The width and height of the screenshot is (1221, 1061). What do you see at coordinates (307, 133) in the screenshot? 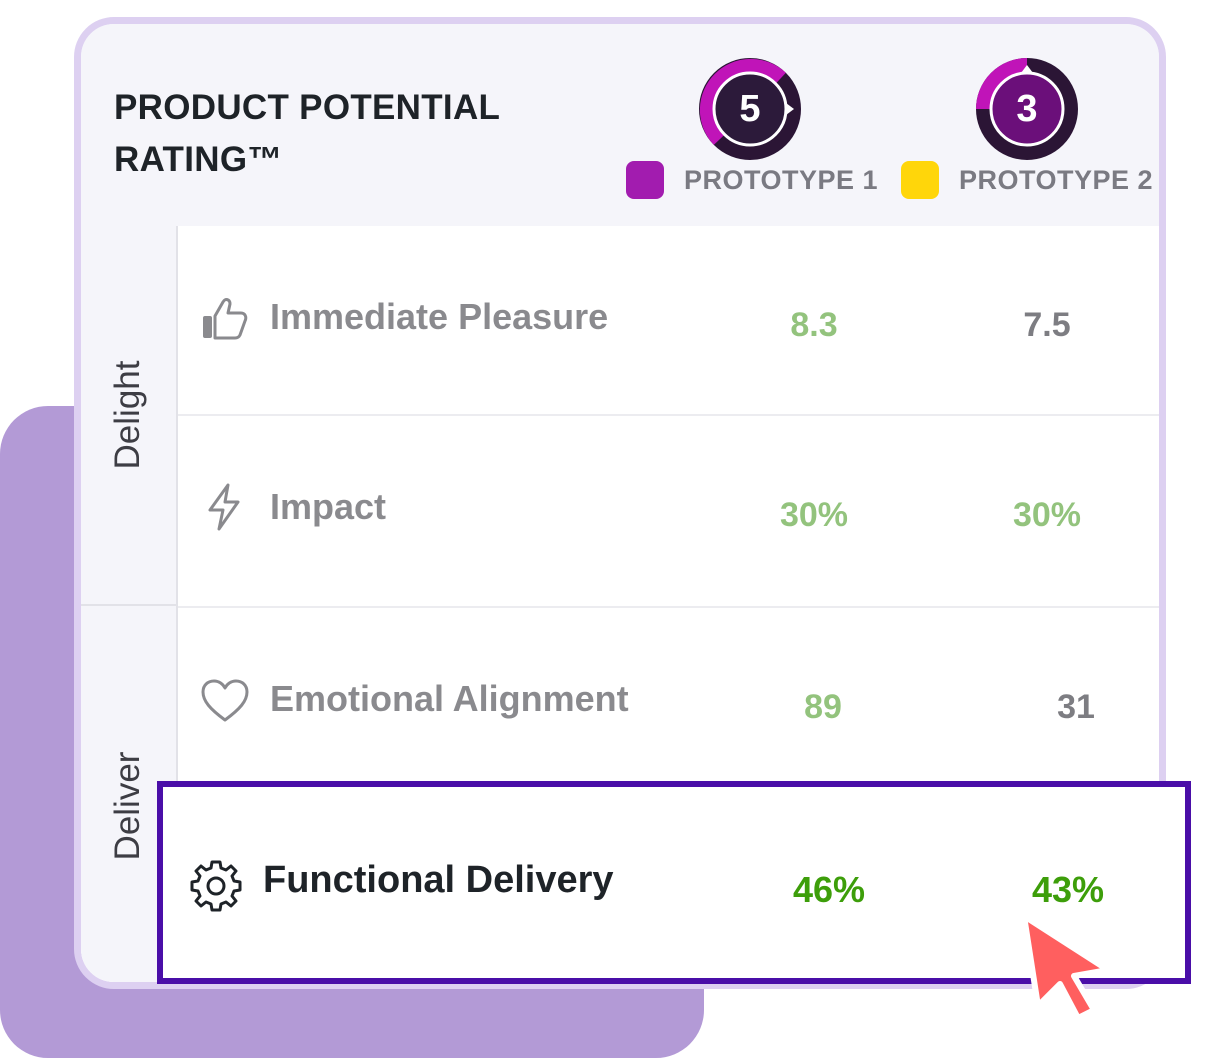
I see `card-title: PRODUCT POTENTIAL RATING™` at bounding box center [307, 133].